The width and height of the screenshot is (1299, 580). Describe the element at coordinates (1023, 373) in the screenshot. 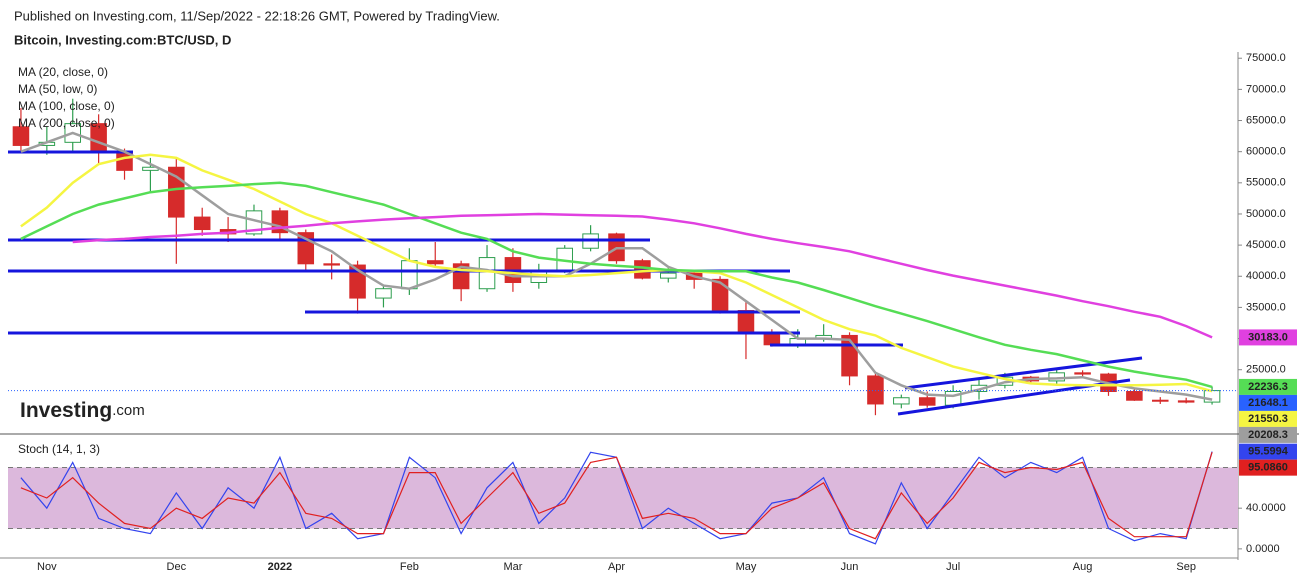

I see `channel-line` at that location.